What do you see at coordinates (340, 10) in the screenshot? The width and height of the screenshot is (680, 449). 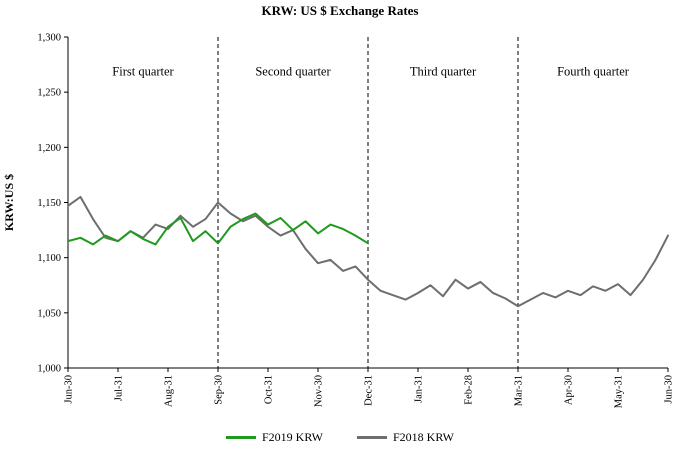 I see `chart-title: KRW: US $ Exchange Rates` at bounding box center [340, 10].